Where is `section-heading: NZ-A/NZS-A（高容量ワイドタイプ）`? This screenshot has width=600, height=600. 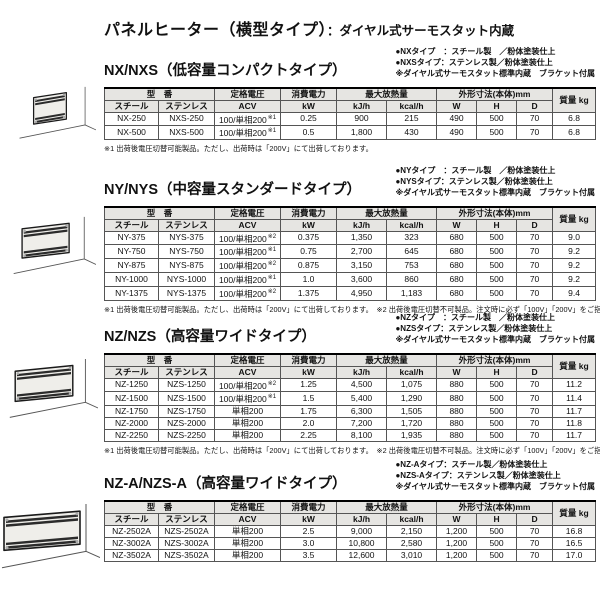
section-heading: NZ-A/NZS-A（高容量ワイドタイプ） is located at coordinates (225, 483).